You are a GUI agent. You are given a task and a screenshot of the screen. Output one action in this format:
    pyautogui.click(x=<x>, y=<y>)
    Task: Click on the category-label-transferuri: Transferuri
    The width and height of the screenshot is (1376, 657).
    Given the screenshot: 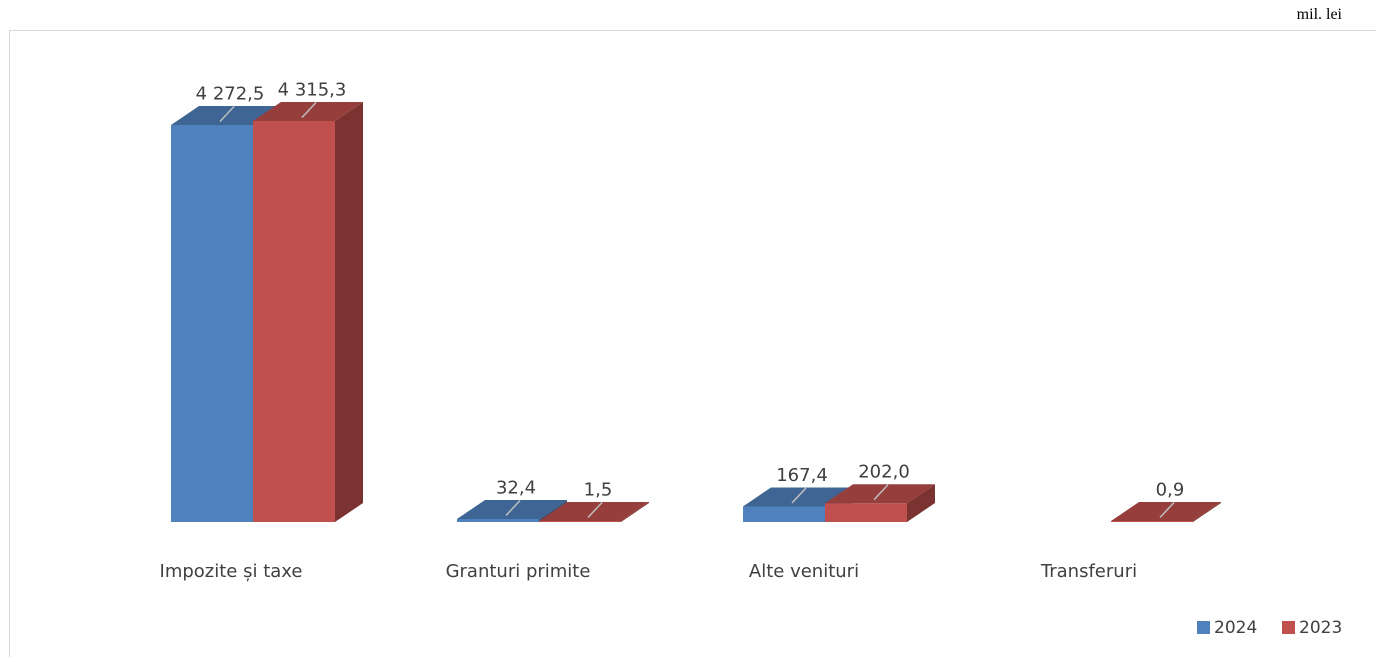 What is the action you would take?
    pyautogui.click(x=1088, y=571)
    